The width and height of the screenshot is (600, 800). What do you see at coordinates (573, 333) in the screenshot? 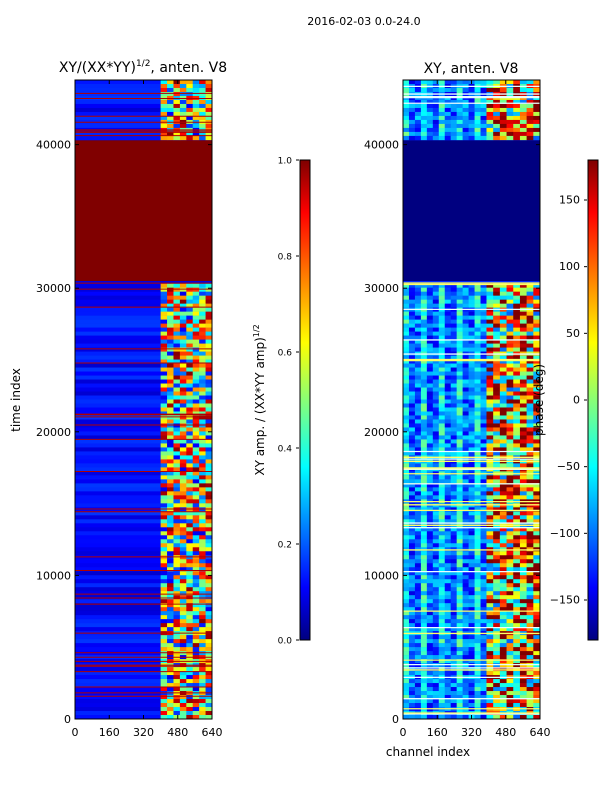
I see `colorbar-tick-label: 50` at bounding box center [573, 333].